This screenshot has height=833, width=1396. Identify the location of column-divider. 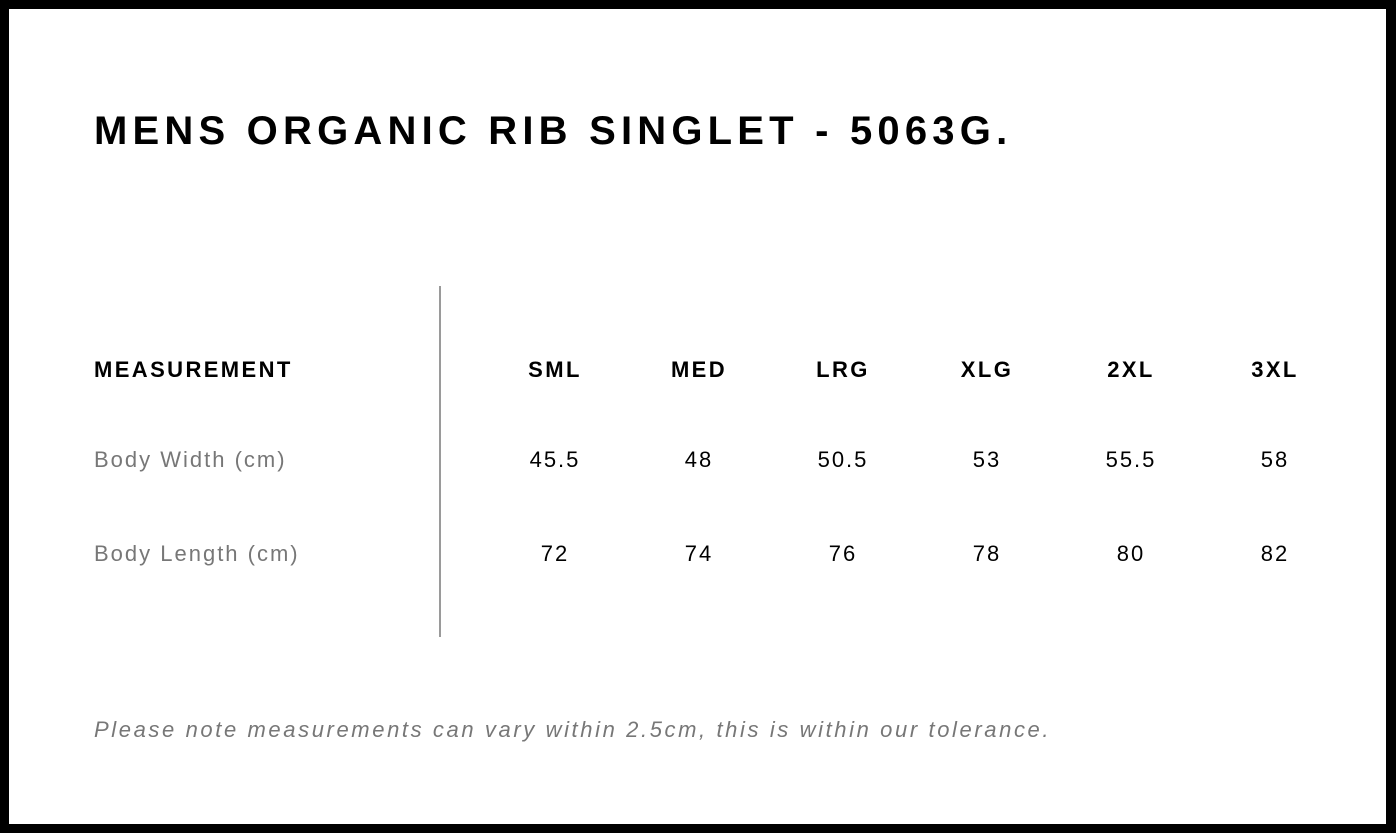
(440, 461).